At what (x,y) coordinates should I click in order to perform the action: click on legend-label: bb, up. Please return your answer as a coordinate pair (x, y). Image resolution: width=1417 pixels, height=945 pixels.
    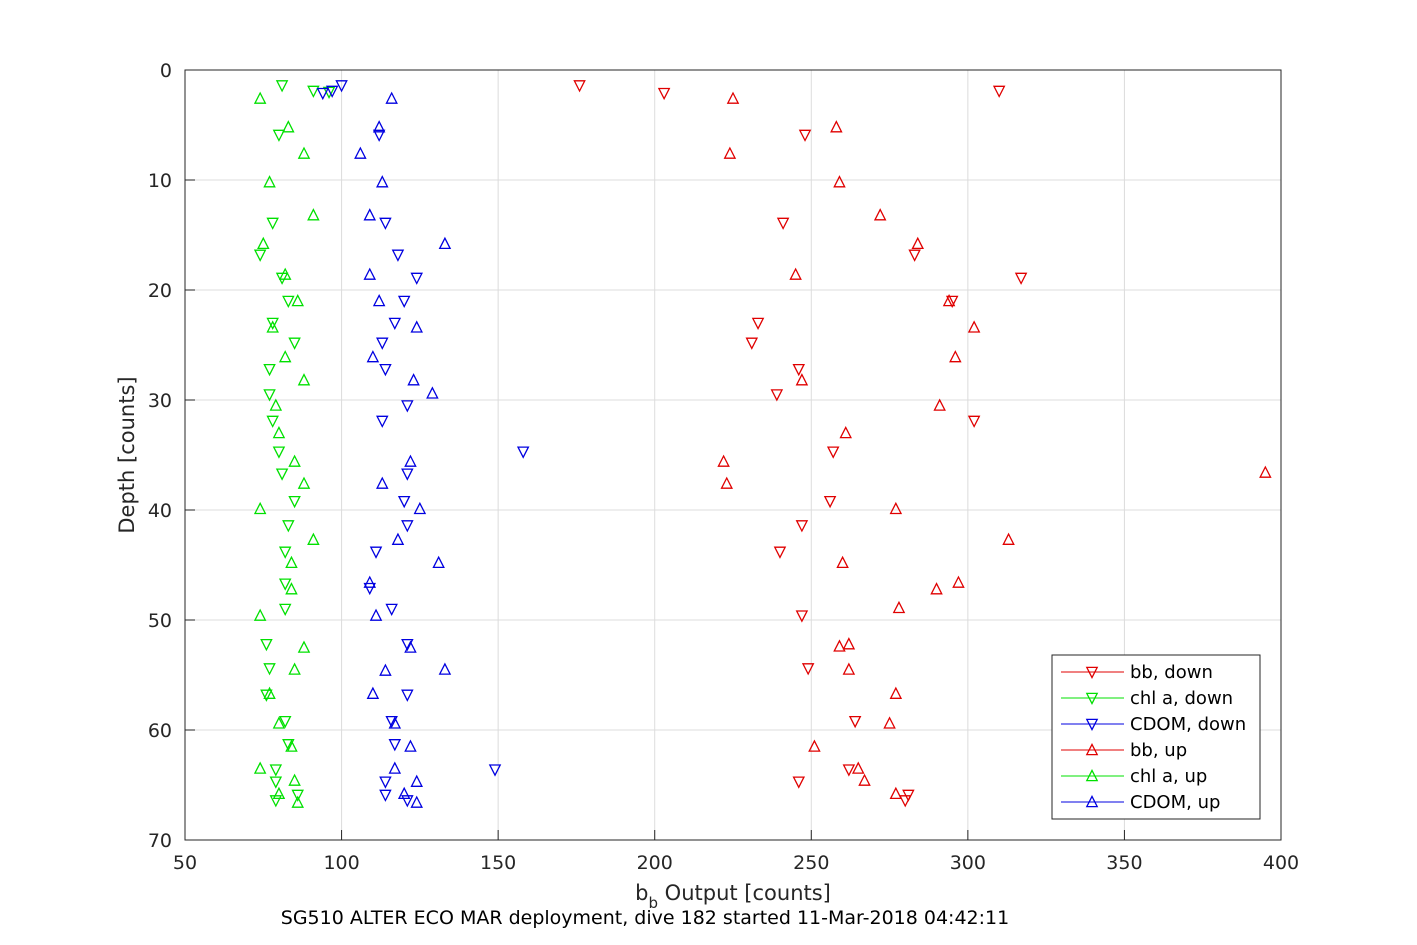
    Looking at the image, I should click on (1158, 750).